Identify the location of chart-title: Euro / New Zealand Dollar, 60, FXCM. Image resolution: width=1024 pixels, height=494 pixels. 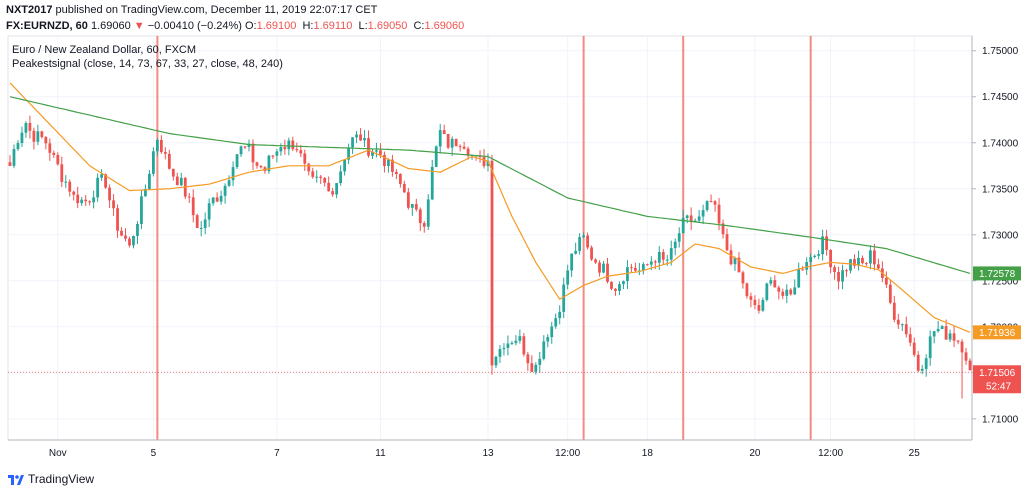
(104, 50).